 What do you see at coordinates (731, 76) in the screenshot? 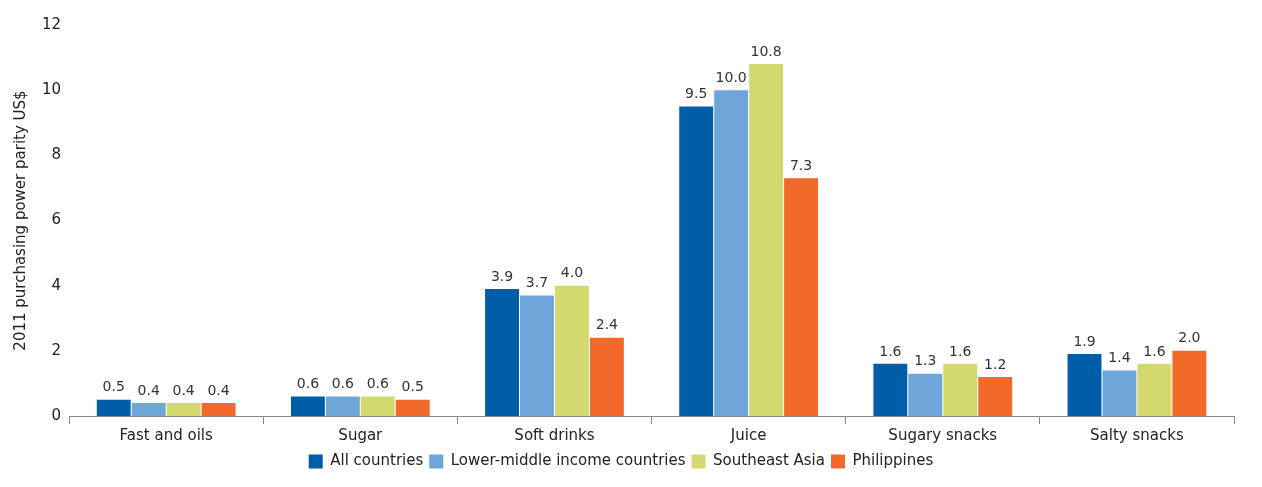
I see `data-label: 10.0` at bounding box center [731, 76].